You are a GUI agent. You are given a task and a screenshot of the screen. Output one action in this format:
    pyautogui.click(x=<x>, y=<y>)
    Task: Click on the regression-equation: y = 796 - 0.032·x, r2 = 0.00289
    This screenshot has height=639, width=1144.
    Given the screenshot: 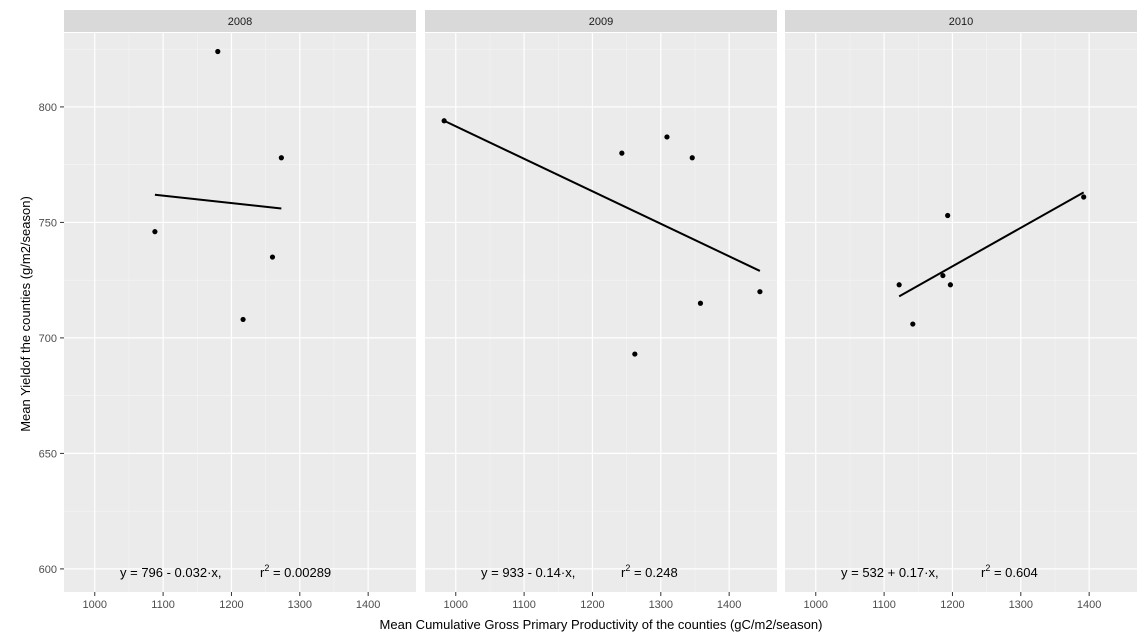 What is the action you would take?
    pyautogui.click(x=225, y=571)
    